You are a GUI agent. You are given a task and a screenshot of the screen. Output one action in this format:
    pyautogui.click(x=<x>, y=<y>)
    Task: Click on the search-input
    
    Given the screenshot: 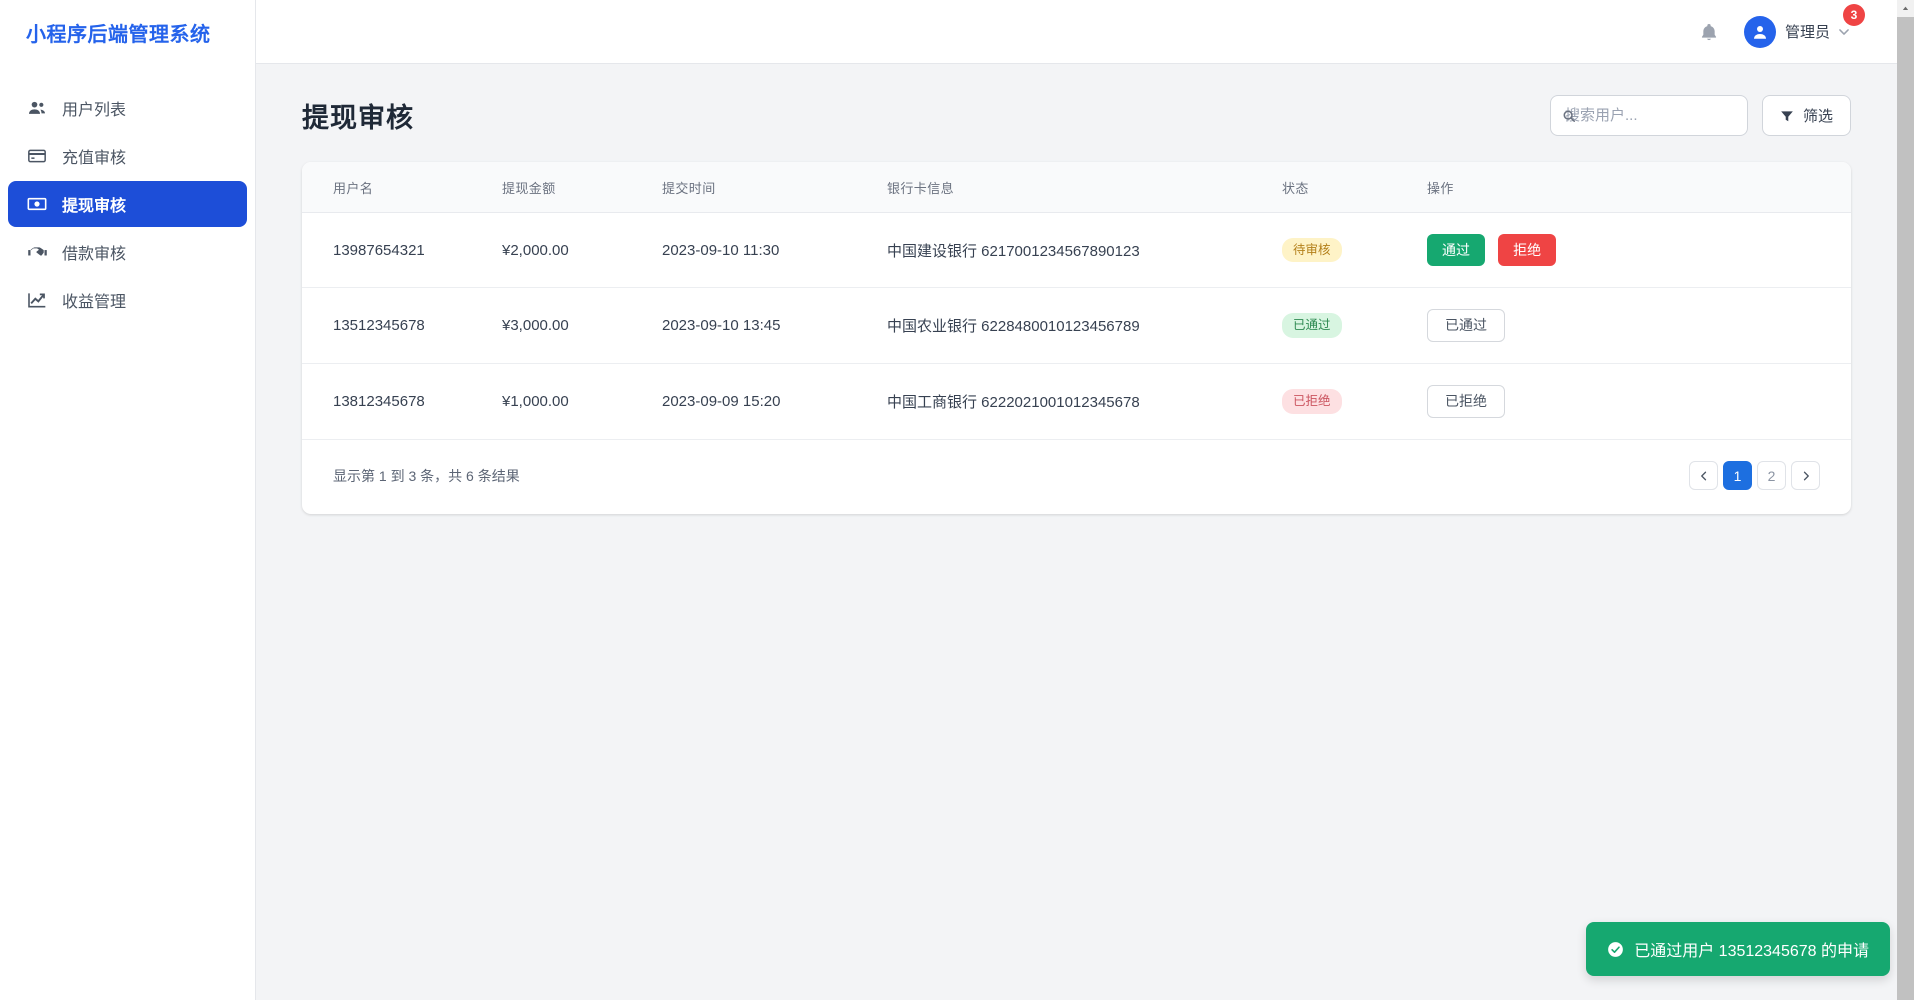 What is the action you would take?
    pyautogui.click(x=1648, y=115)
    